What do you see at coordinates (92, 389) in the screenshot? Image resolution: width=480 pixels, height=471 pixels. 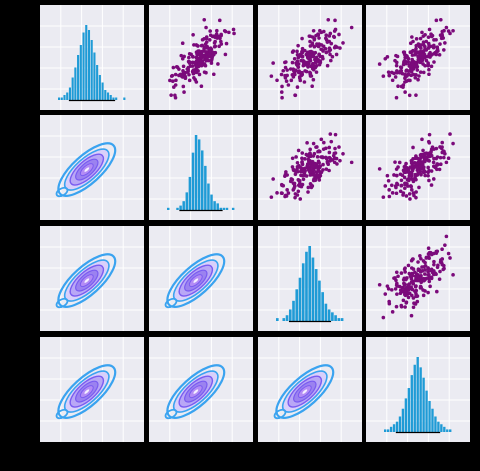 I see `panel-r4-c1` at bounding box center [92, 389].